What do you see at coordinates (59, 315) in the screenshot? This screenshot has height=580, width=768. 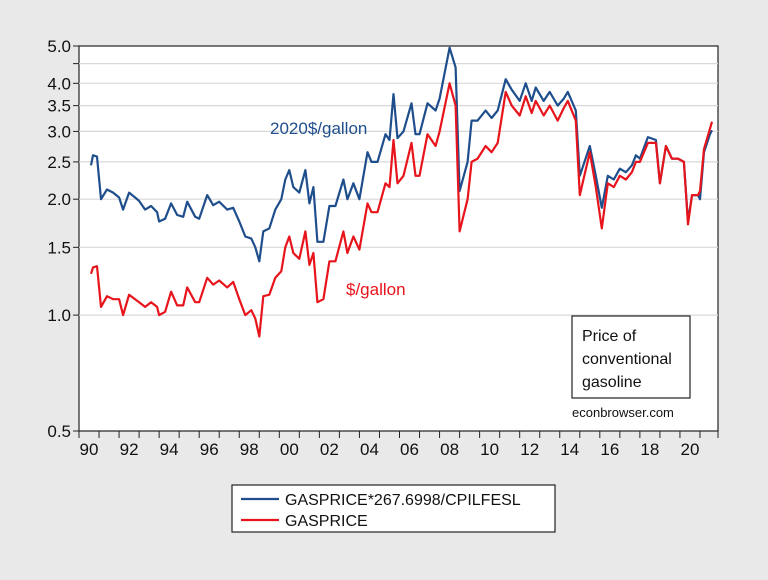 I see `y-tick-label: 1.0` at bounding box center [59, 315].